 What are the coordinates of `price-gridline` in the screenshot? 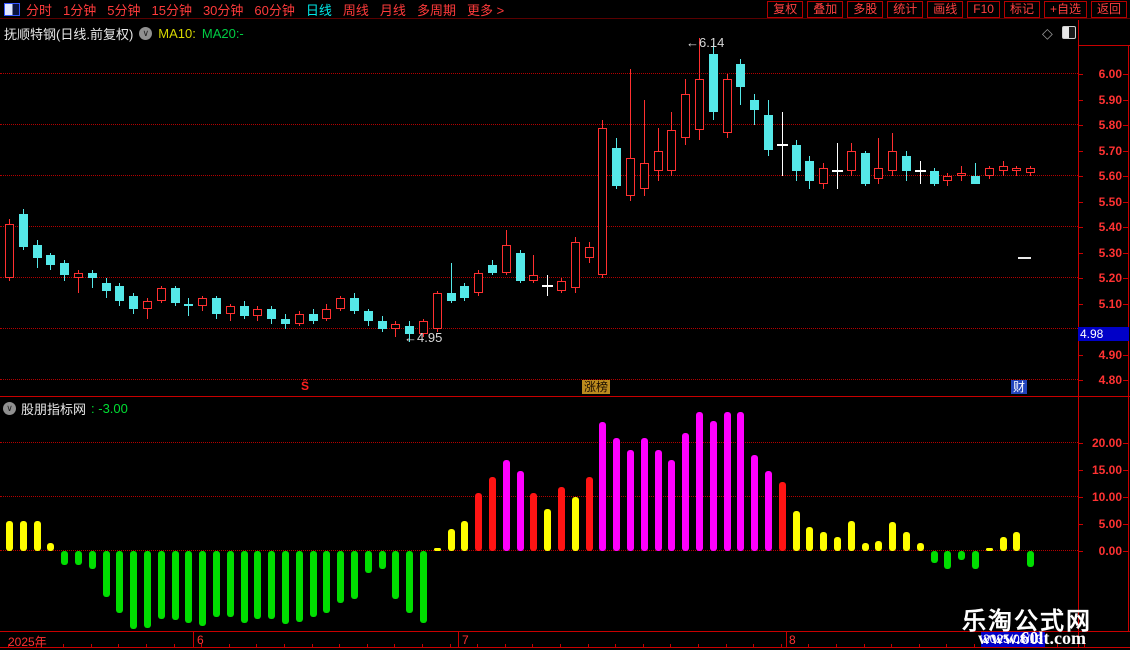 It's located at (539, 379).